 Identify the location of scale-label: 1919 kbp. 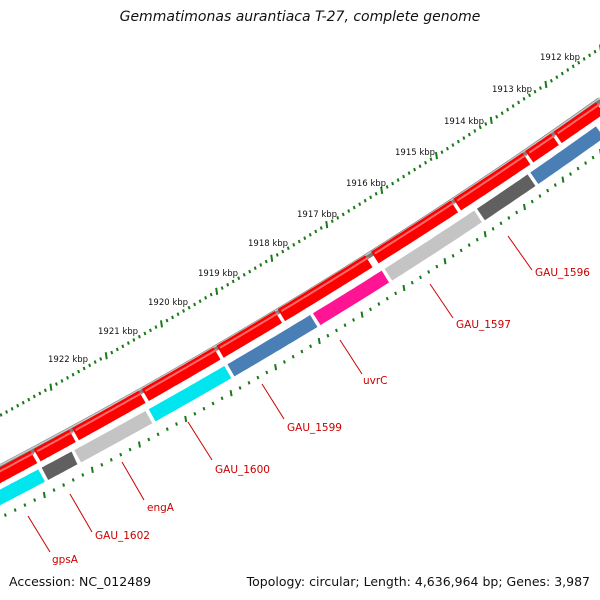
(218, 274).